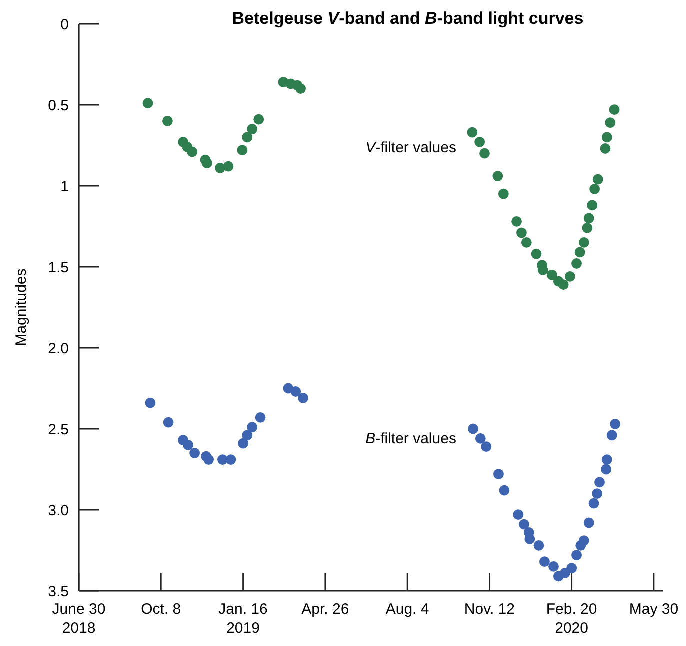 The width and height of the screenshot is (686, 646). What do you see at coordinates (21, 307) in the screenshot?
I see `y-axis-title: Magnitudes` at bounding box center [21, 307].